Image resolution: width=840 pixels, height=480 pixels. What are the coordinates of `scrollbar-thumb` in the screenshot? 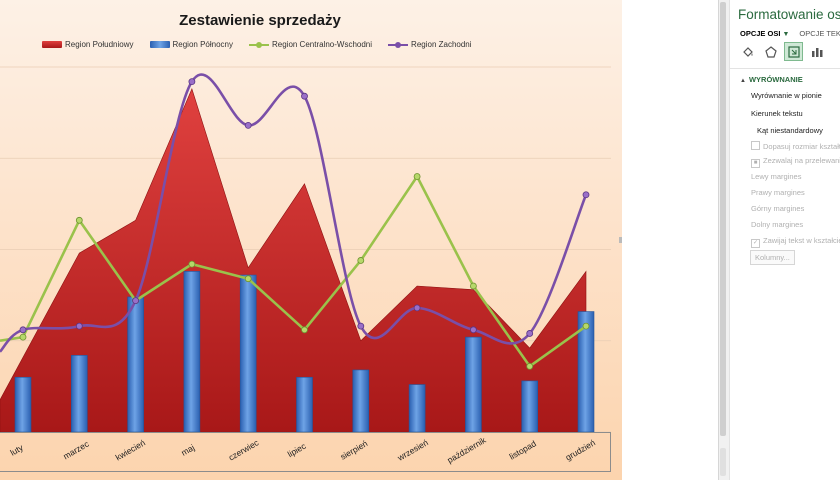 It's located at (723, 219).